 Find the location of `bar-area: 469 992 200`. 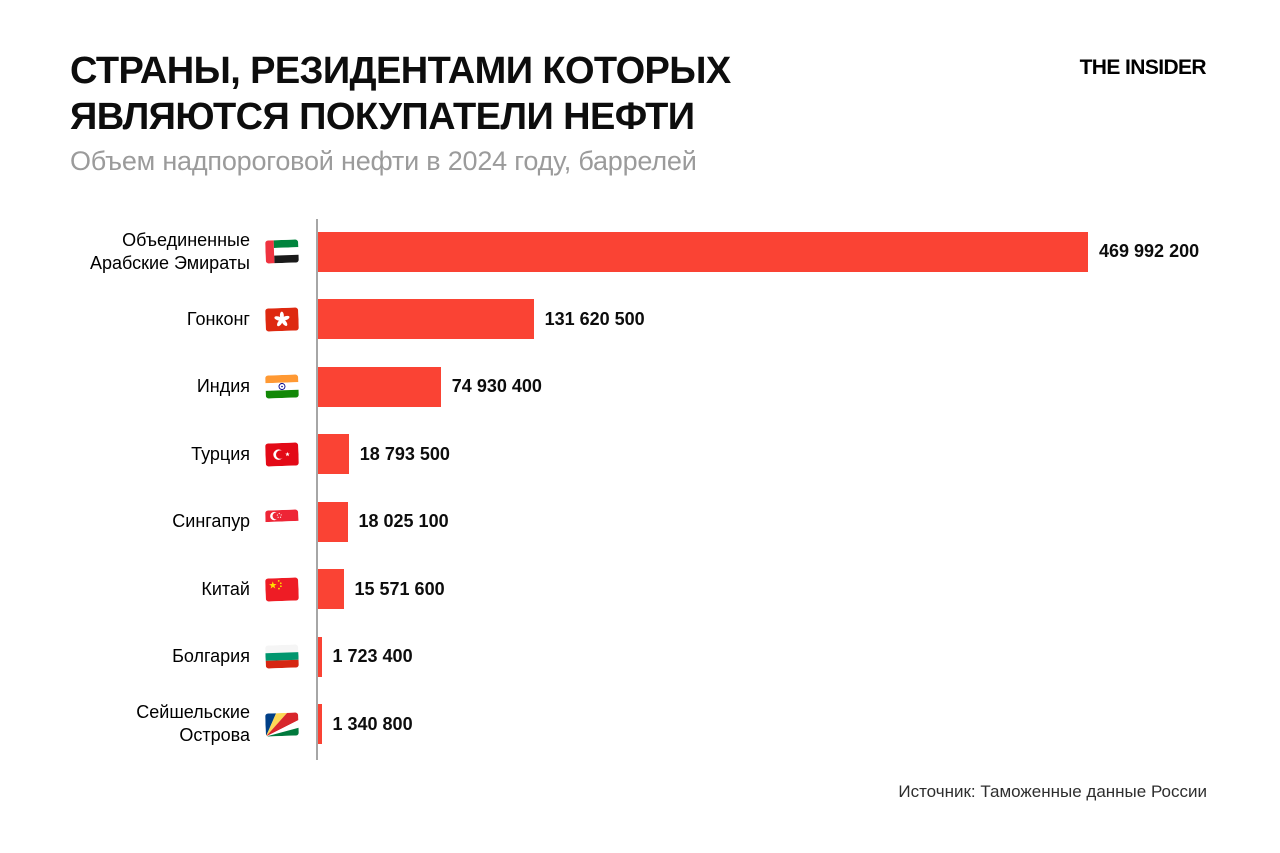

bar-area: 469 992 200 is located at coordinates (799, 252).